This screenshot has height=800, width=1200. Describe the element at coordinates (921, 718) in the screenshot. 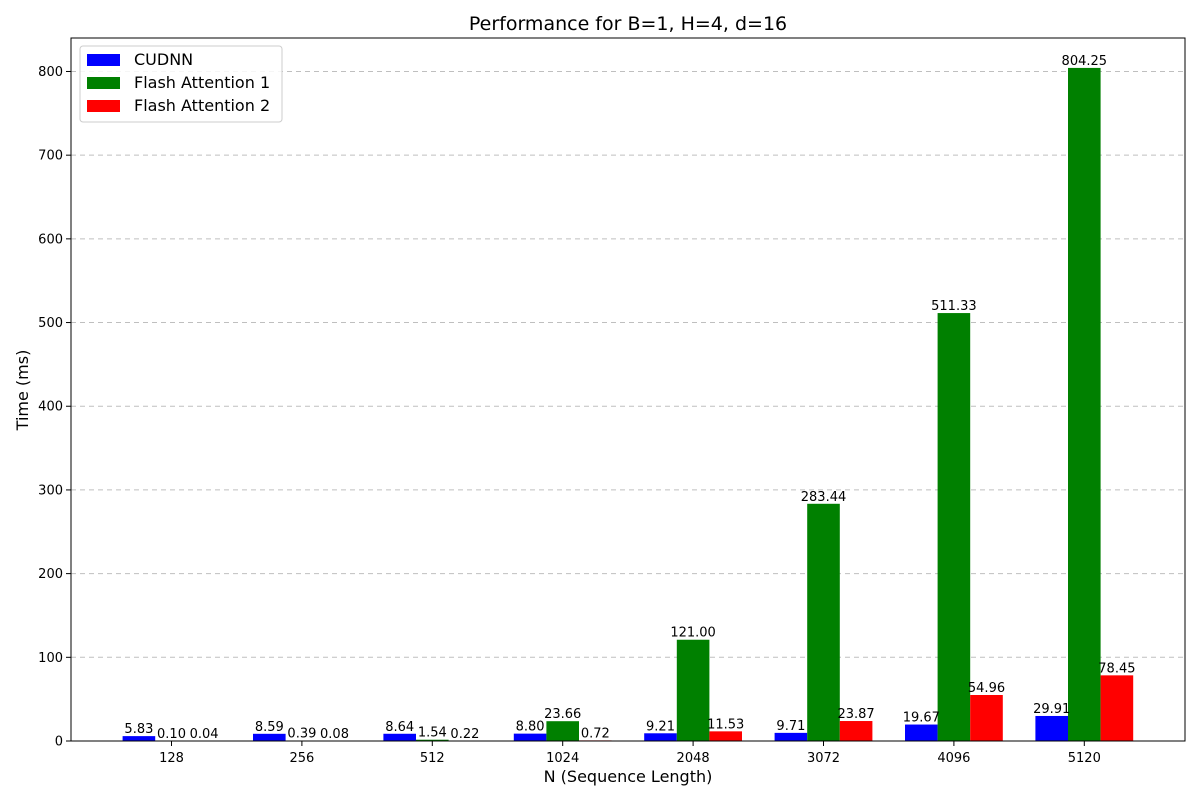

I see `bar-value-label: 19.67` at that location.